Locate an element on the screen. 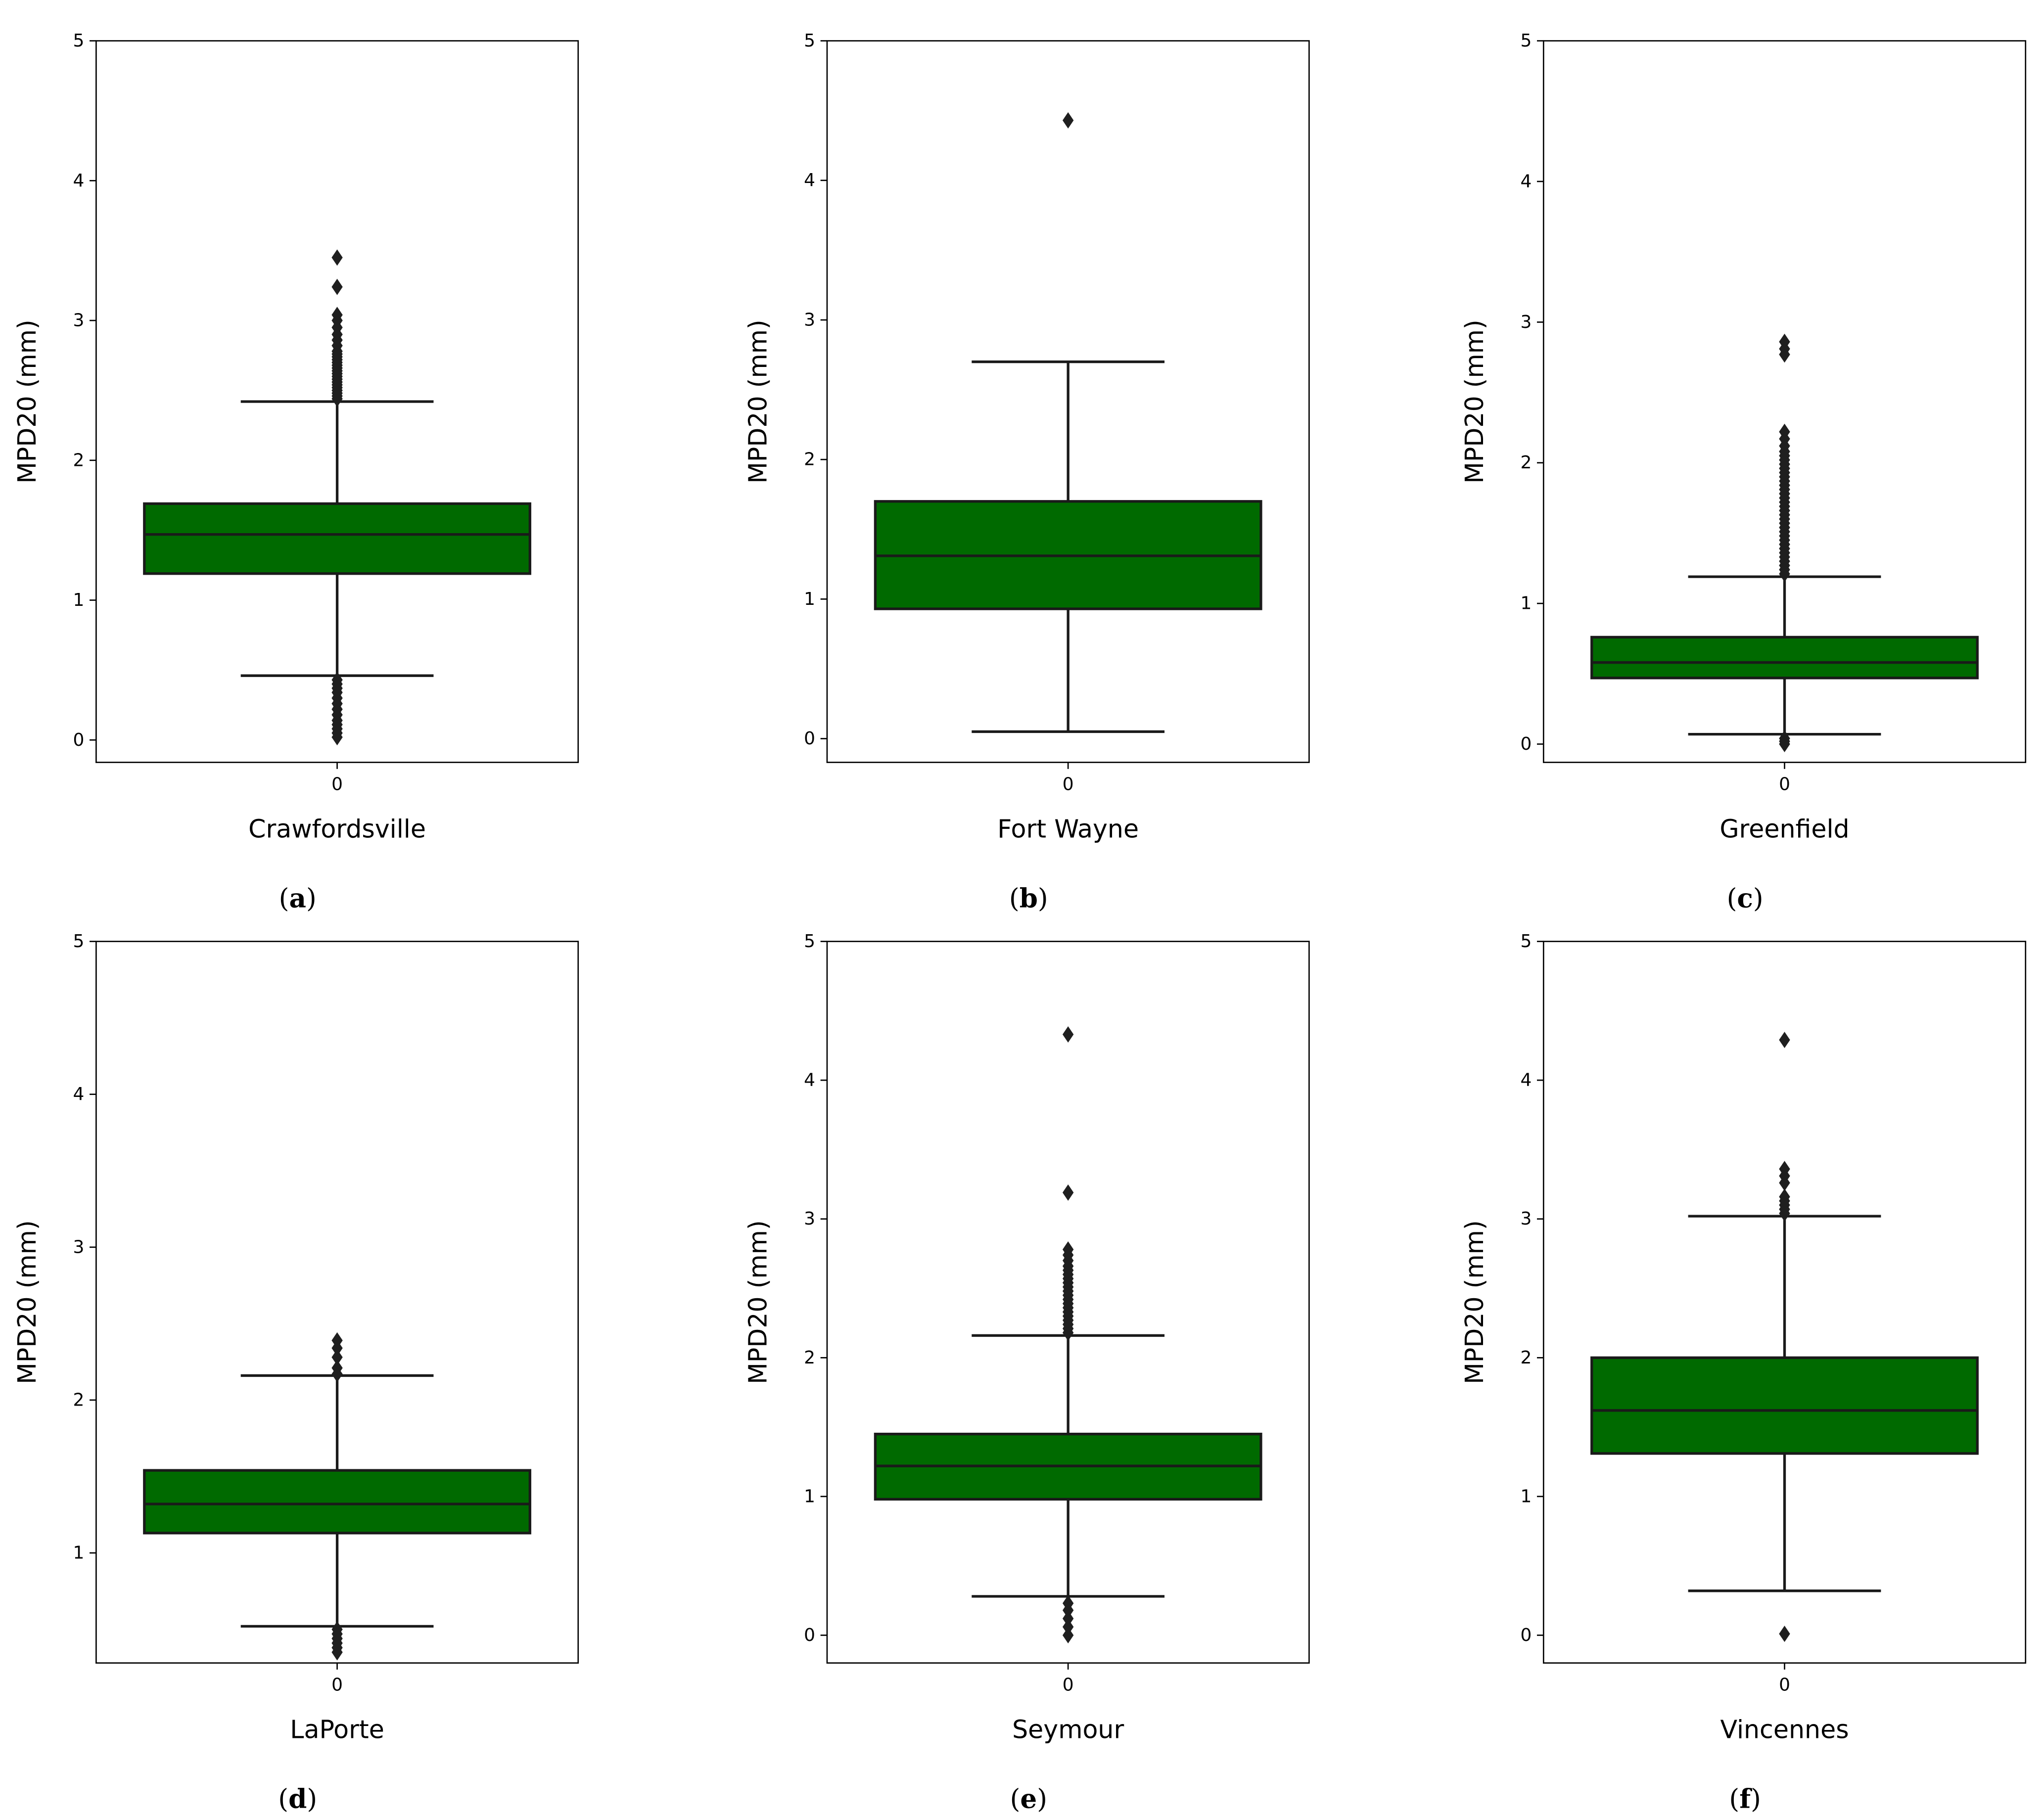  panel-caption: (e) is located at coordinates (1028, 1798).